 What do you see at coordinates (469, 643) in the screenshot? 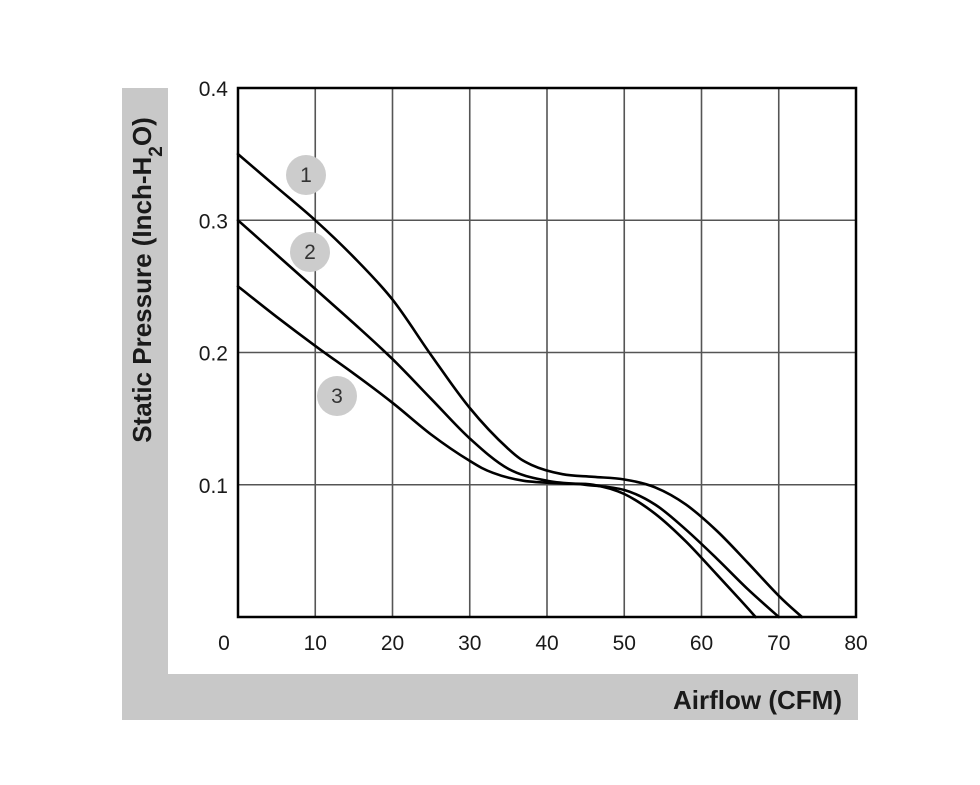
I see `x-tick-label: 30` at bounding box center [469, 643].